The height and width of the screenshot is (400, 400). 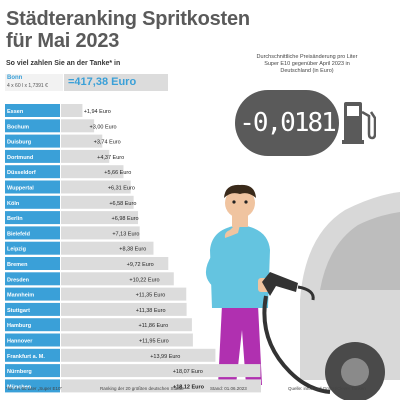 What do you see at coordinates (103, 127) in the screenshot?
I see `data-label: +3,00 Euro` at bounding box center [103, 127].